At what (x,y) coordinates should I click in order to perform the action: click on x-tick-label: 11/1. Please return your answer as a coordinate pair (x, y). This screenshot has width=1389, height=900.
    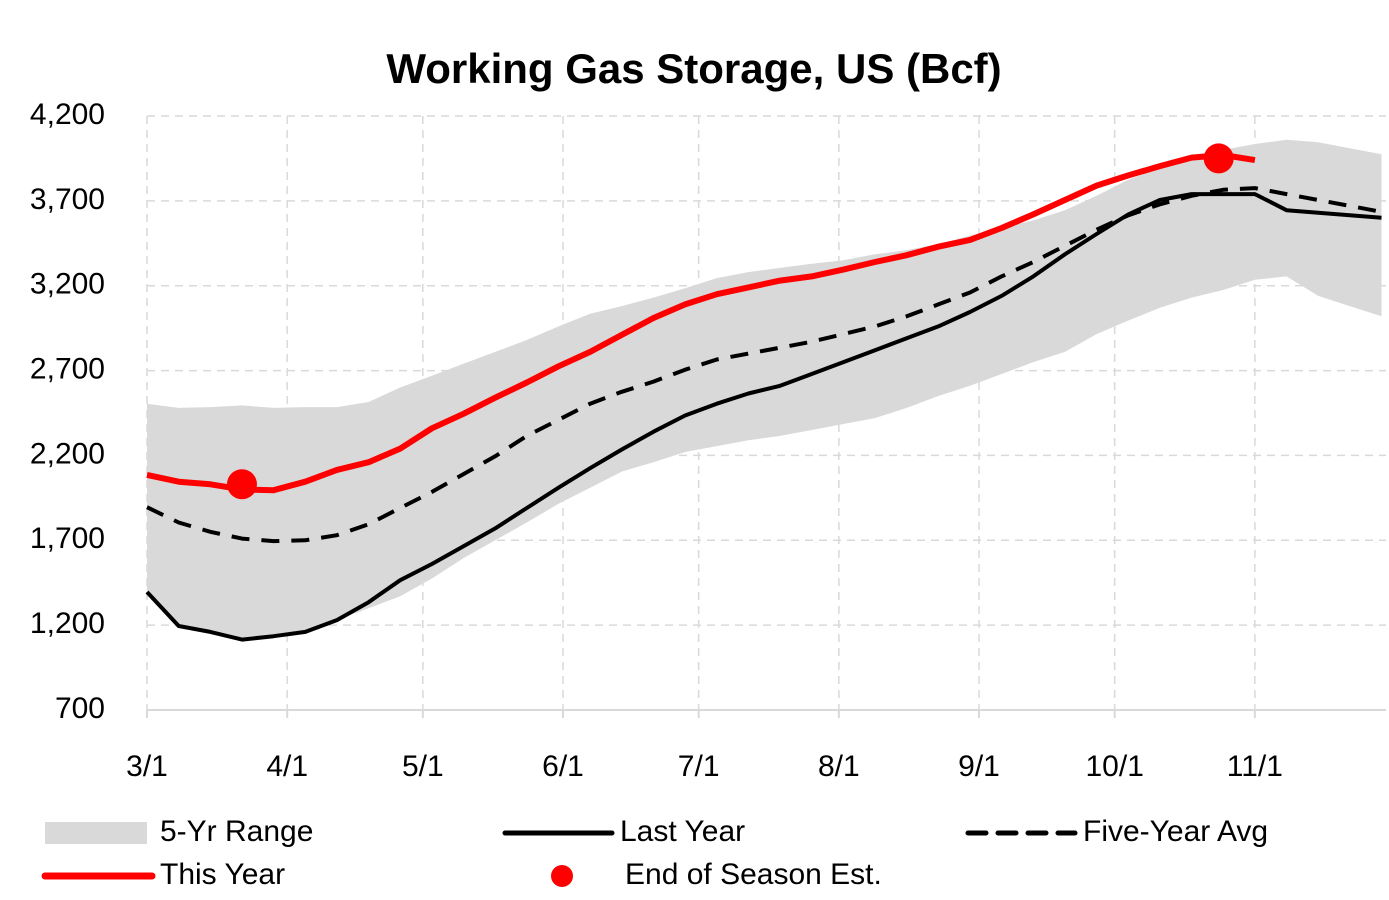
    Looking at the image, I should click on (1255, 766).